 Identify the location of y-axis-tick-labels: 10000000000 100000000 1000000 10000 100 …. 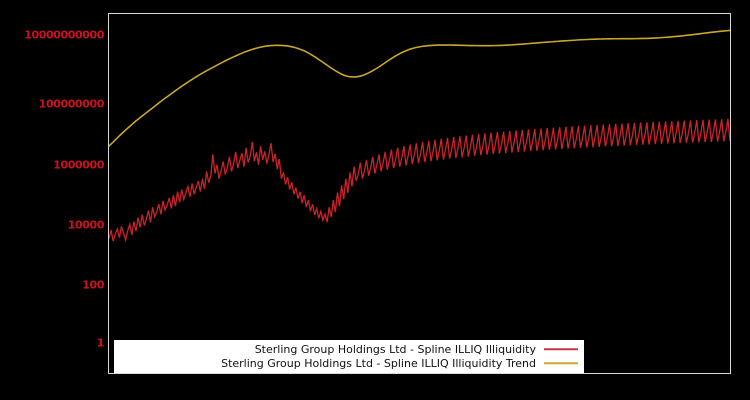
(52, 200).